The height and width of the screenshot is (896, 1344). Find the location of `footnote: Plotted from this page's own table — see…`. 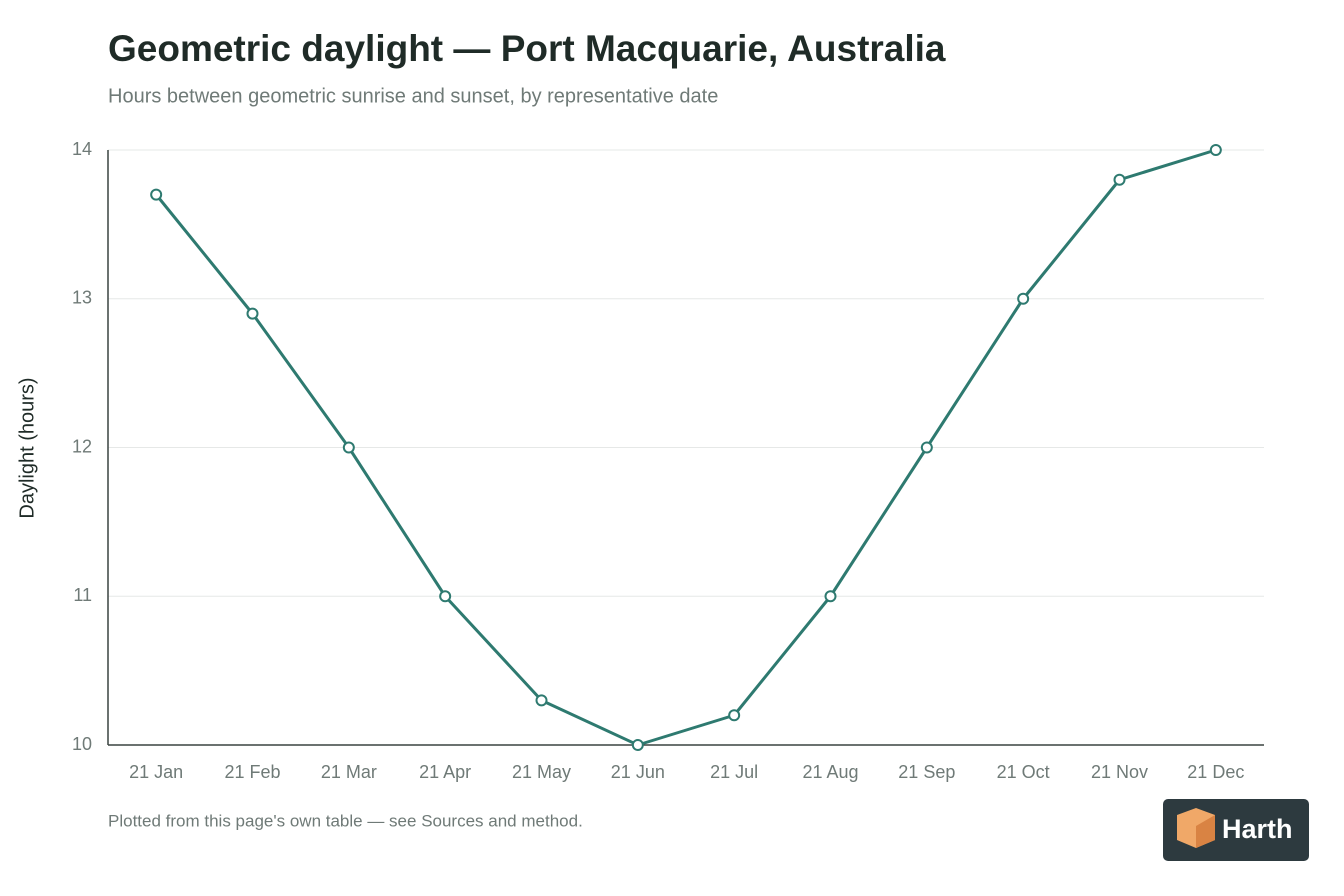

footnote: Plotted from this page's own table — see… is located at coordinates (345, 820).